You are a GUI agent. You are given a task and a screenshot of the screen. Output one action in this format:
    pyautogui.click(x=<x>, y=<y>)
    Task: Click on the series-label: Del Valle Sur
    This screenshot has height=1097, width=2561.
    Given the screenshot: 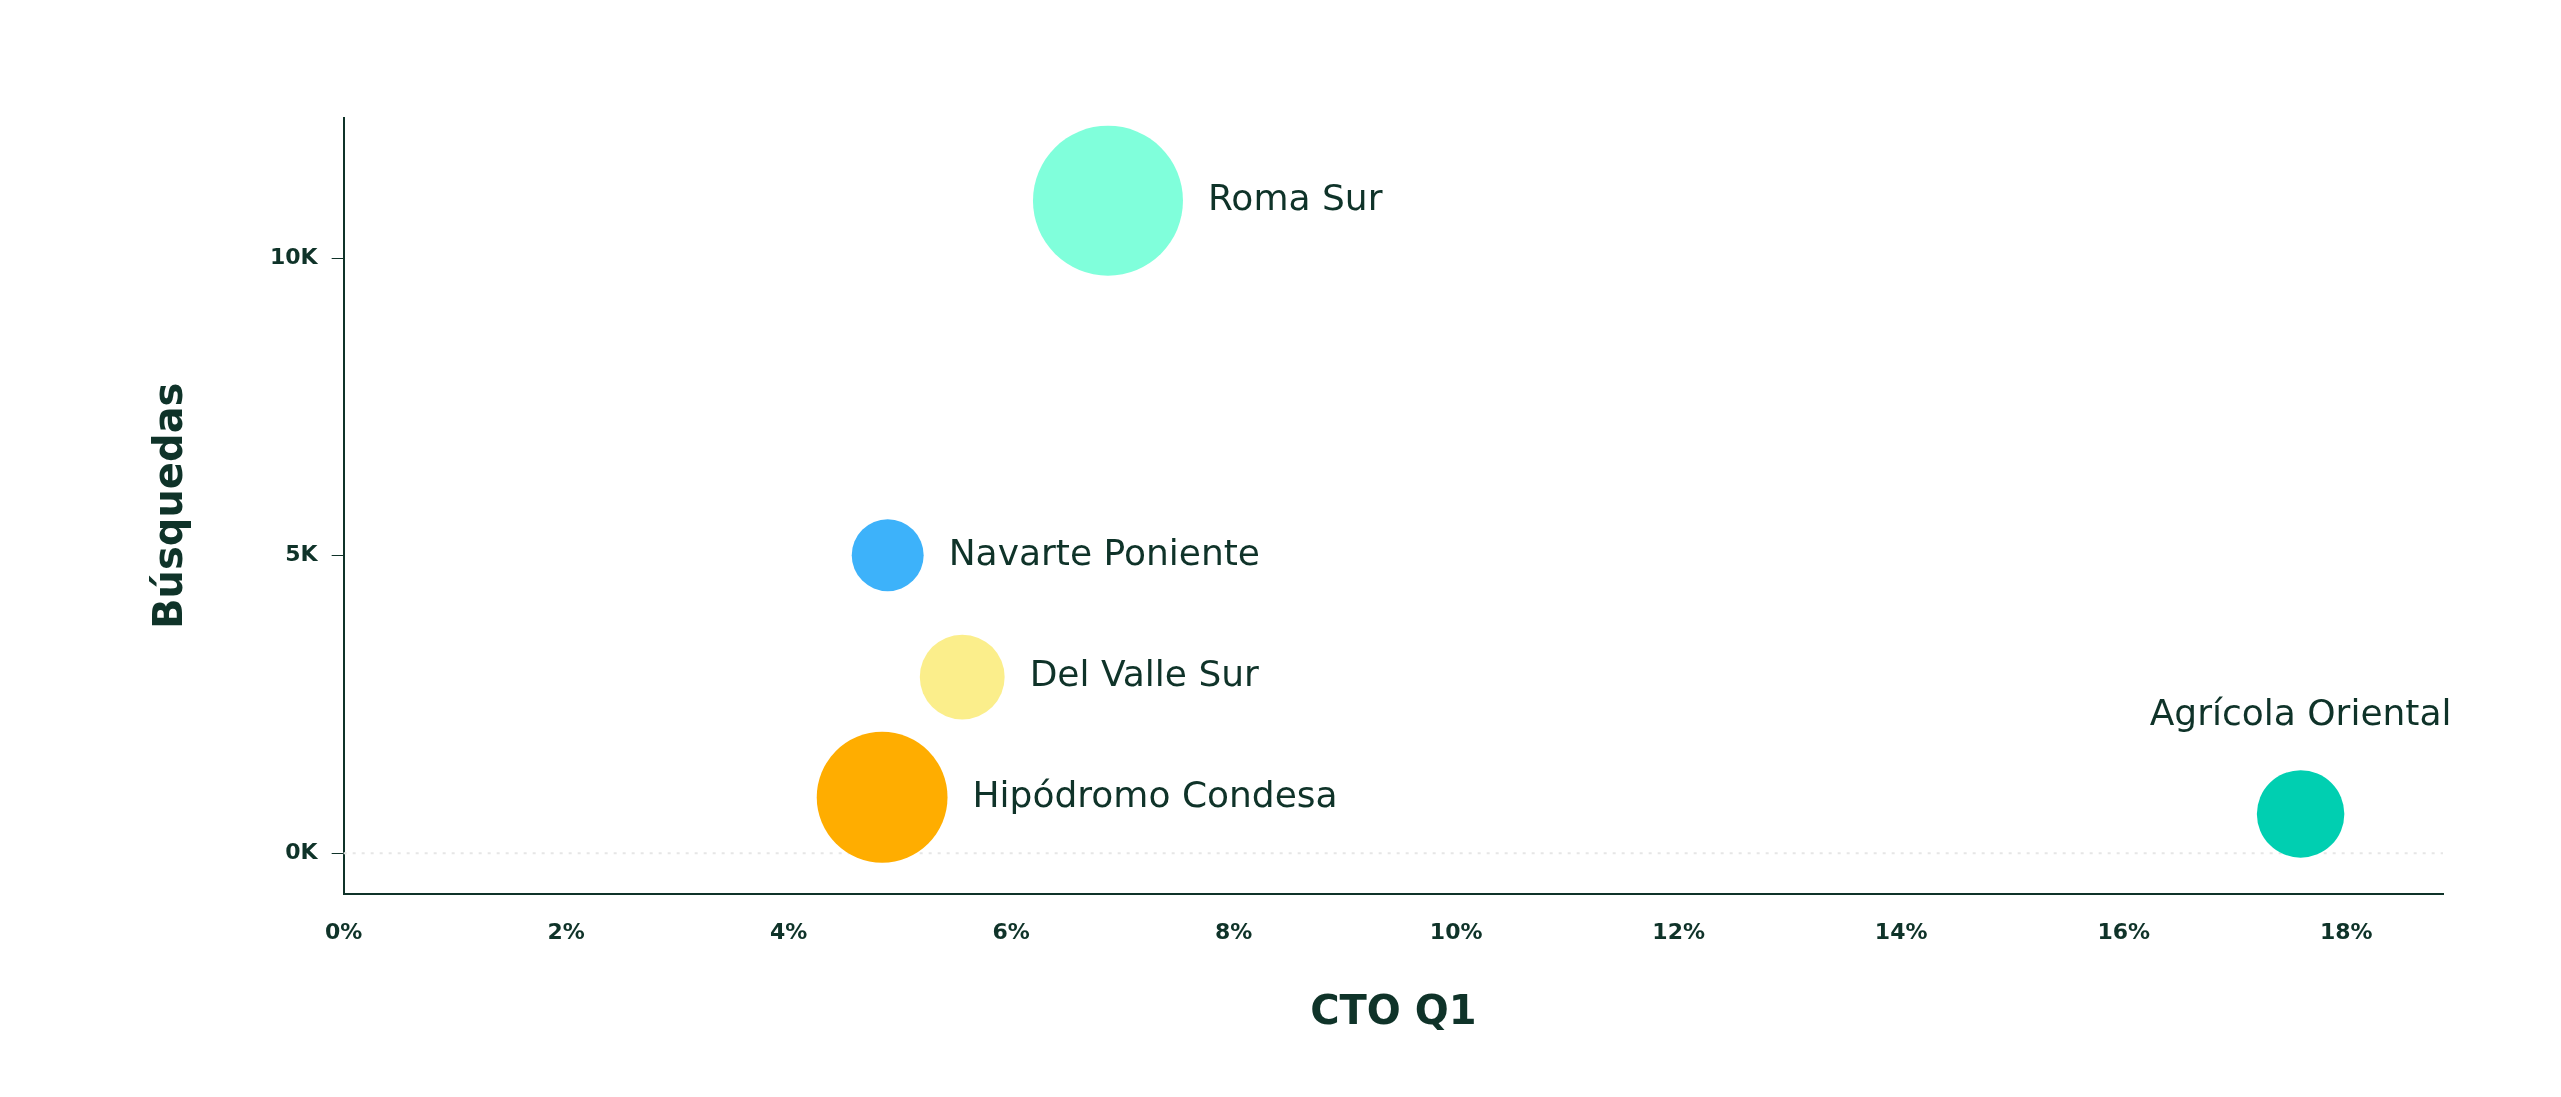 What is the action you would take?
    pyautogui.click(x=1144, y=674)
    